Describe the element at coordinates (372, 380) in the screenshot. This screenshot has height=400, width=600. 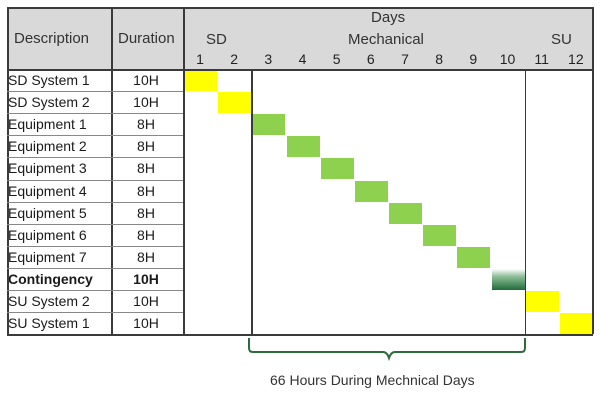
I see `caption: 66 Hours During Mechnical Days` at that location.